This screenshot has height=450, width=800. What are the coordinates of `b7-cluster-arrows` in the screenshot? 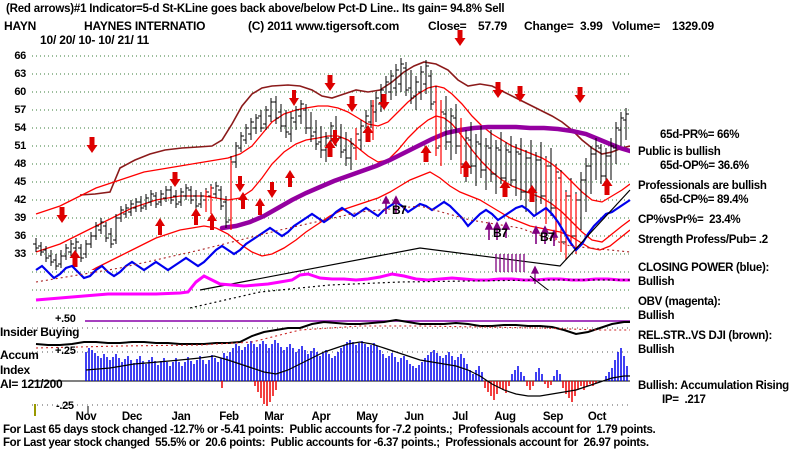 It's located at (517, 269).